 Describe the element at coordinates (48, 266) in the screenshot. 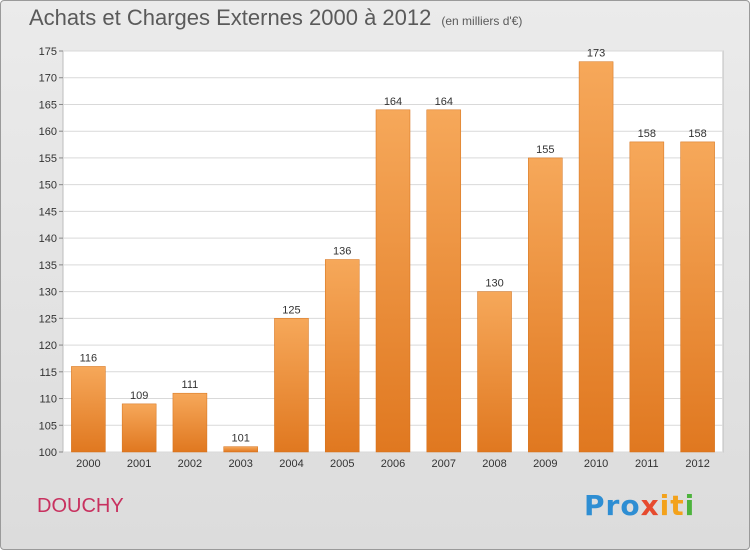

I see `y-tick-label: 135` at that location.